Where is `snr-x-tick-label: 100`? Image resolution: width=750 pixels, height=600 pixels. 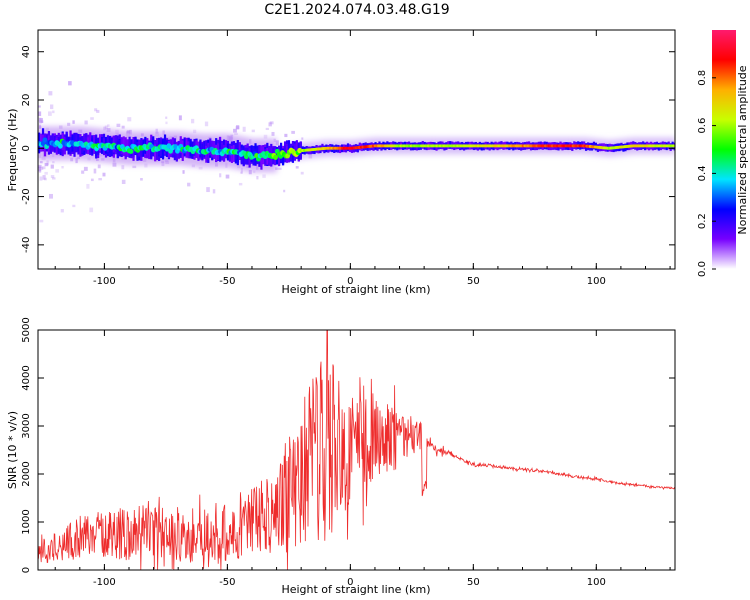
snr-x-tick-label: 100 is located at coordinates (596, 582).